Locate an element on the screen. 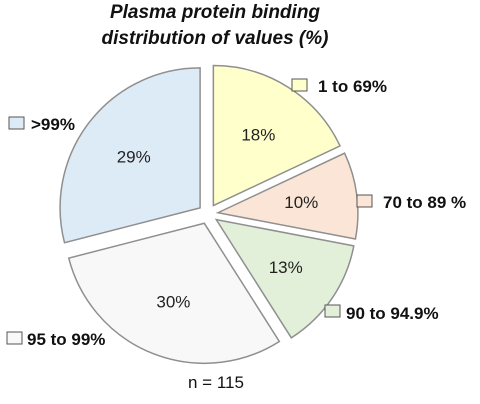  sample-size-note: n = 115 is located at coordinates (216, 382).